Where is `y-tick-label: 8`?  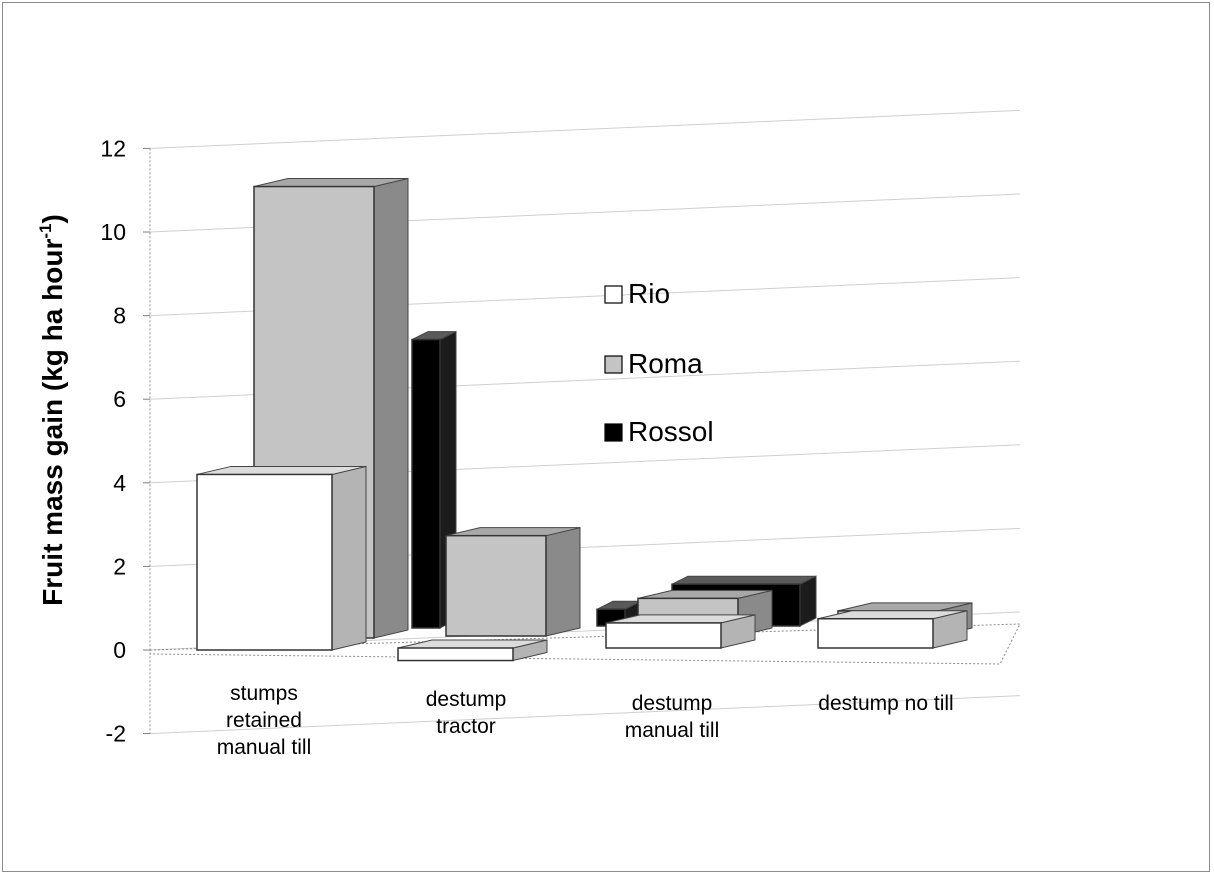 y-tick-label: 8 is located at coordinates (119, 316).